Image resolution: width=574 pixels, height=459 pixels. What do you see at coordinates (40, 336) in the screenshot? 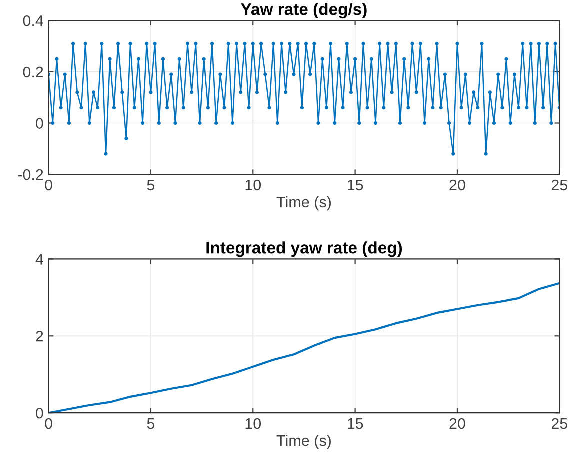
I see `y-tick-label: 2` at bounding box center [40, 336].